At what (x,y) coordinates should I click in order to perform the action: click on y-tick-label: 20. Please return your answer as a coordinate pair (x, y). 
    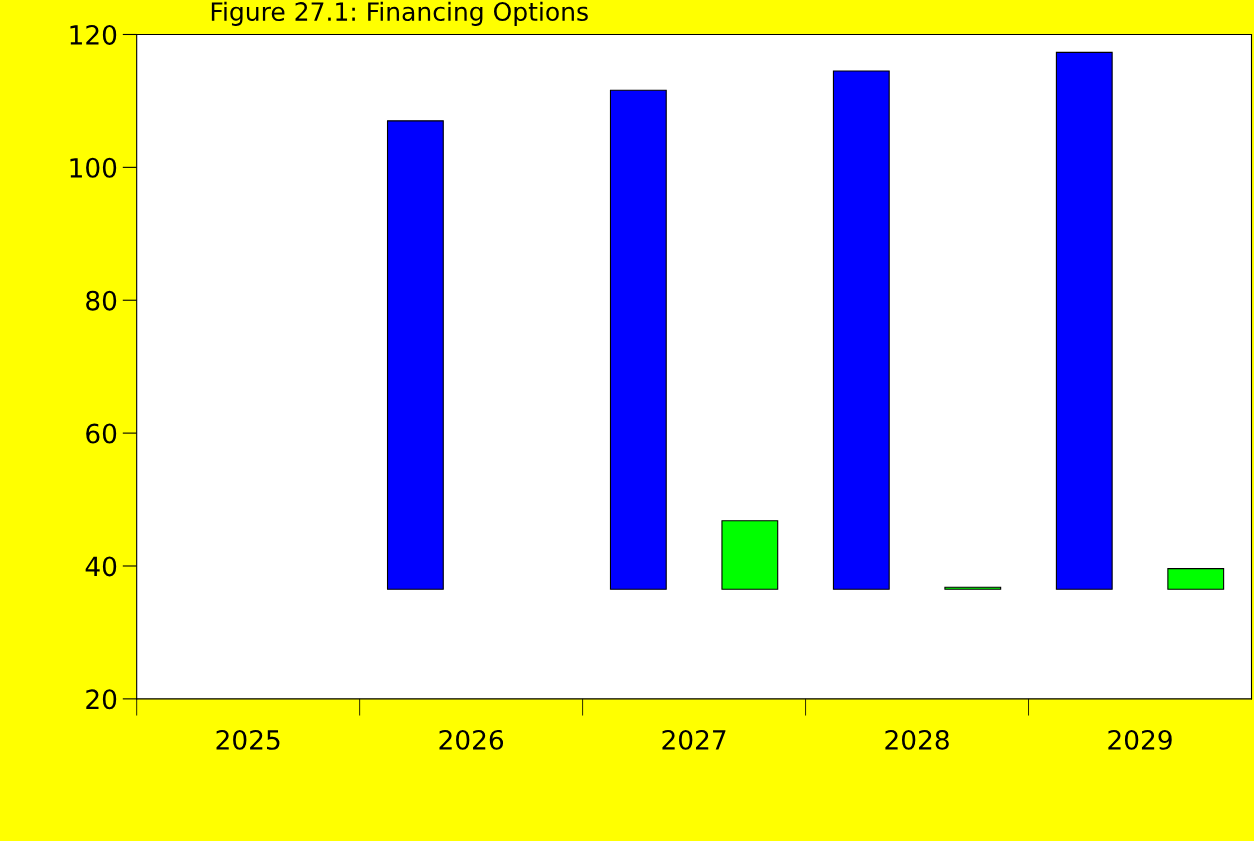
    Looking at the image, I should click on (101, 699).